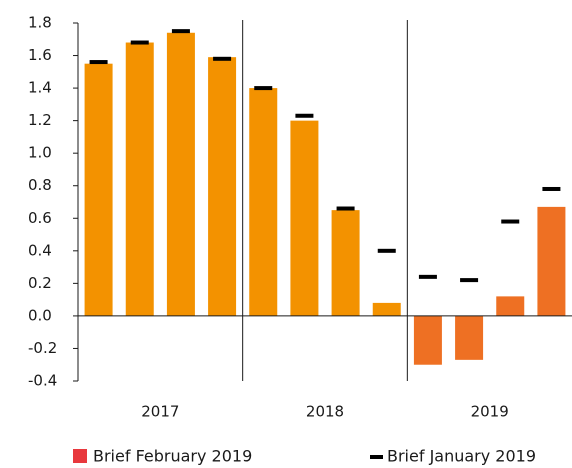 This screenshot has height=468, width=572. I want to click on y-tick-label: 0.0, so click(40, 315).